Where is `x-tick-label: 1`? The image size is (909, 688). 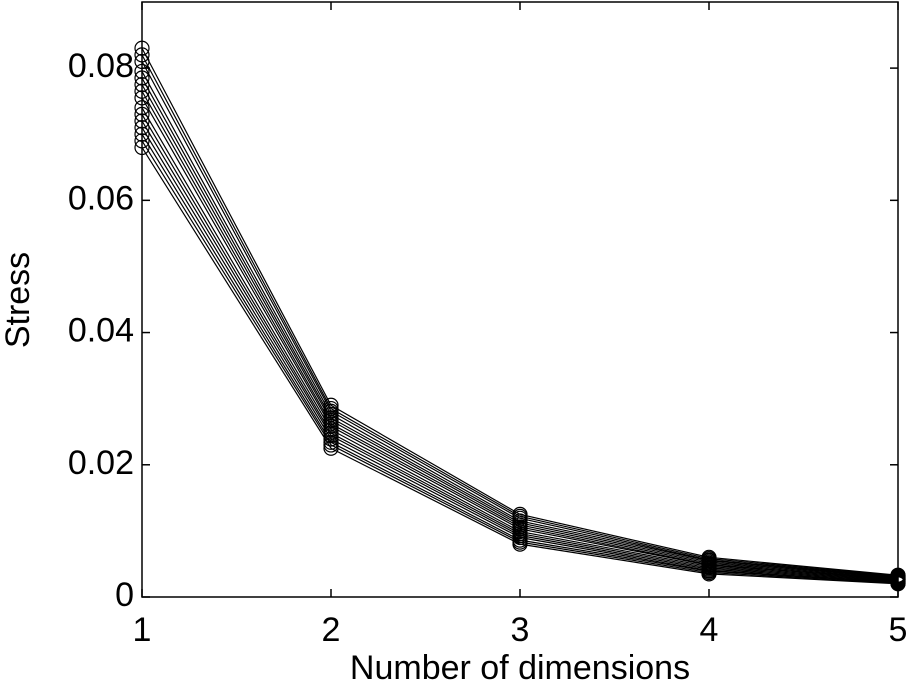 x-tick-label: 1 is located at coordinates (142, 630).